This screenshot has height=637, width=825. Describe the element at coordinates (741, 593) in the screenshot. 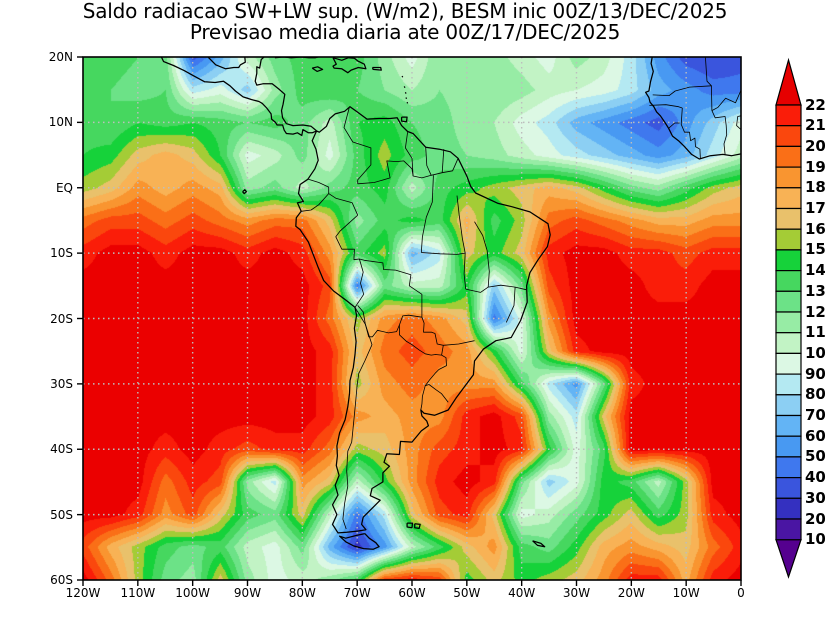

I see `x-tick-label-0: 0` at that location.